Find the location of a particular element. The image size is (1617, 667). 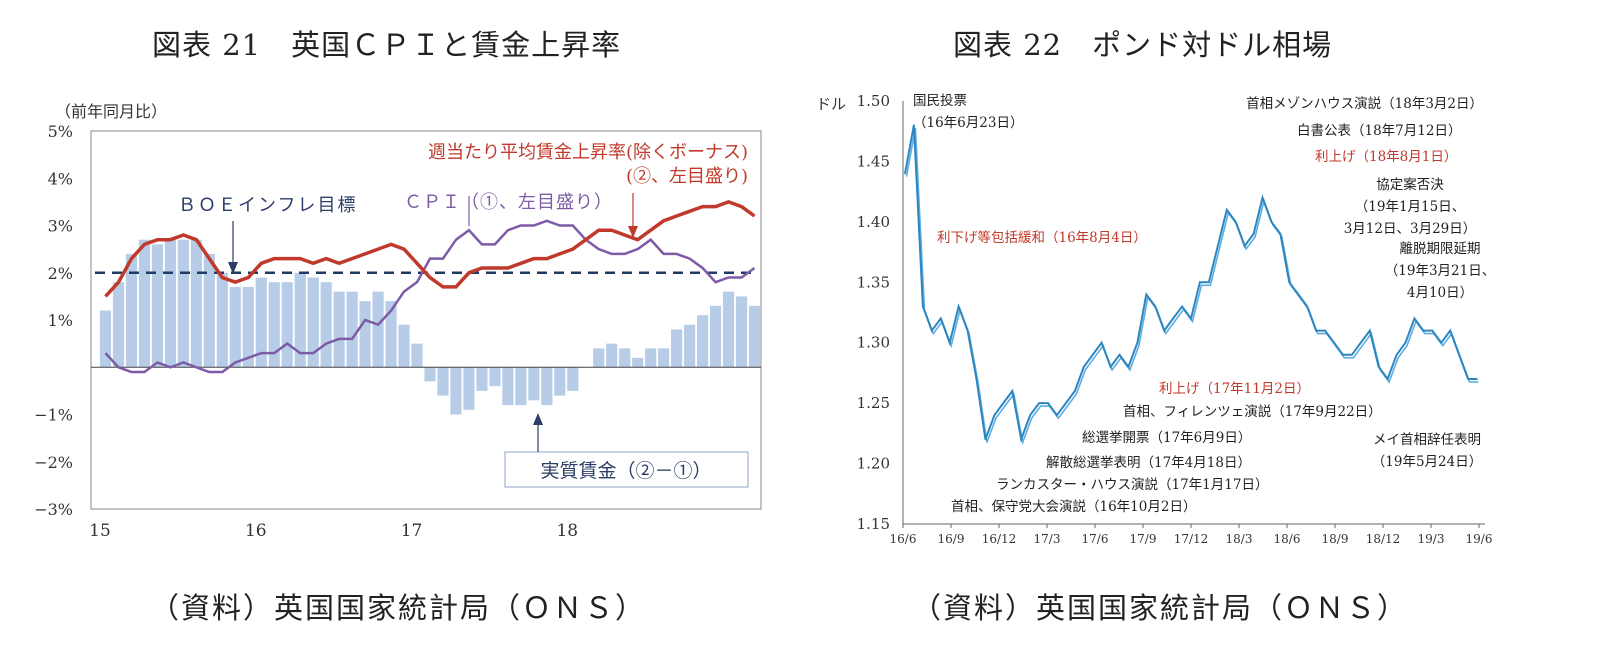

fig22-annotation: 解散総選挙表明（17年4月18日） is located at coordinates (1148, 463).